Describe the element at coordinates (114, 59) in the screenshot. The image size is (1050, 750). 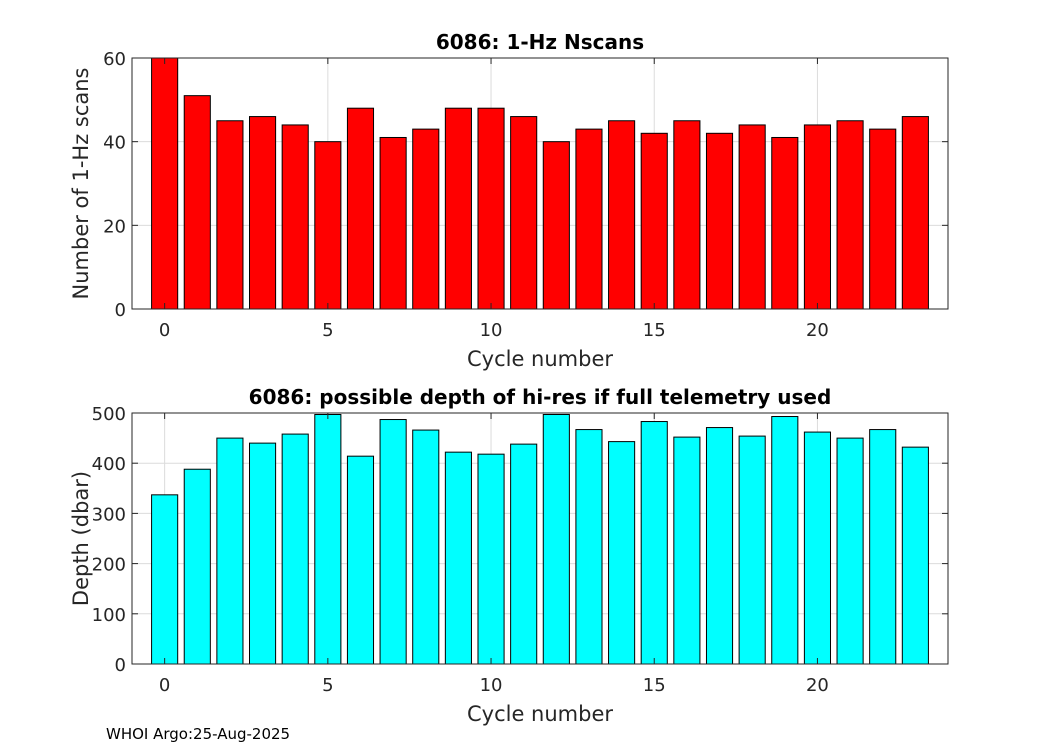
I see `y-tick-label: 60` at that location.